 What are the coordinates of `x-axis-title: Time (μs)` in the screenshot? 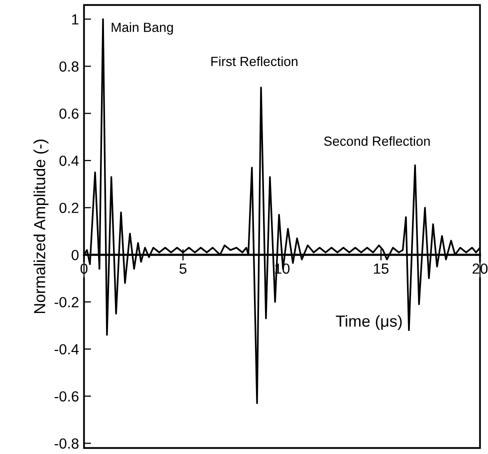 It's located at (369, 322).